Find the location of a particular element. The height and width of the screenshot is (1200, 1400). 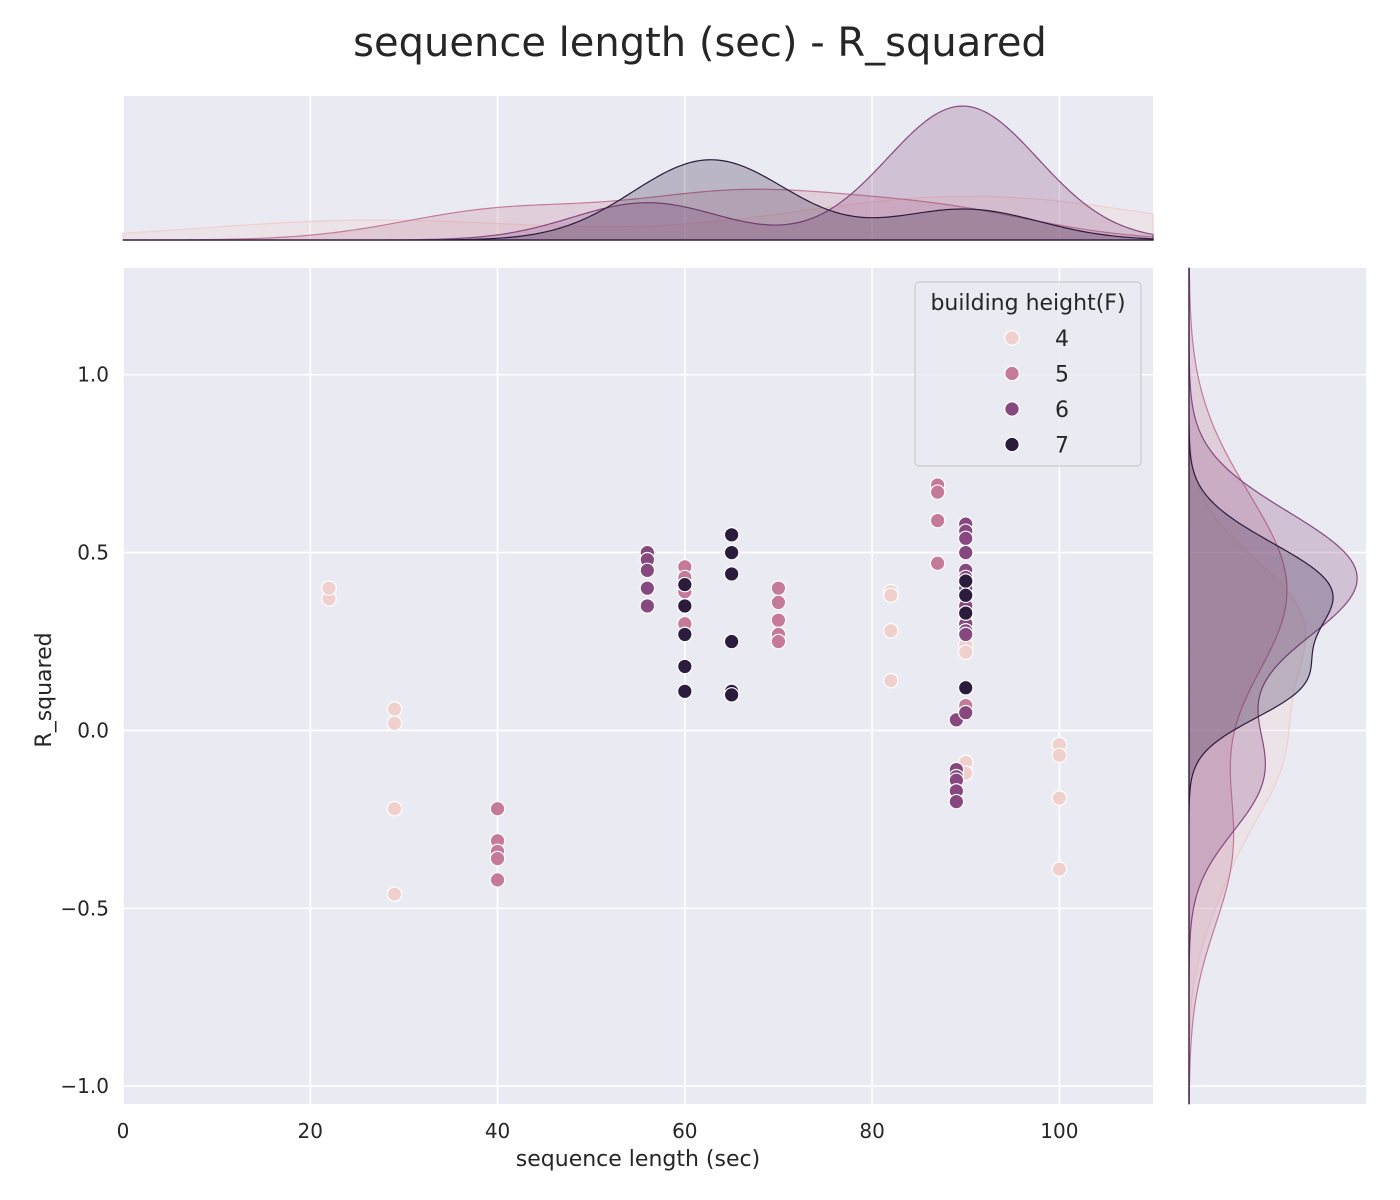

top-marginal-area is located at coordinates (638, 168).